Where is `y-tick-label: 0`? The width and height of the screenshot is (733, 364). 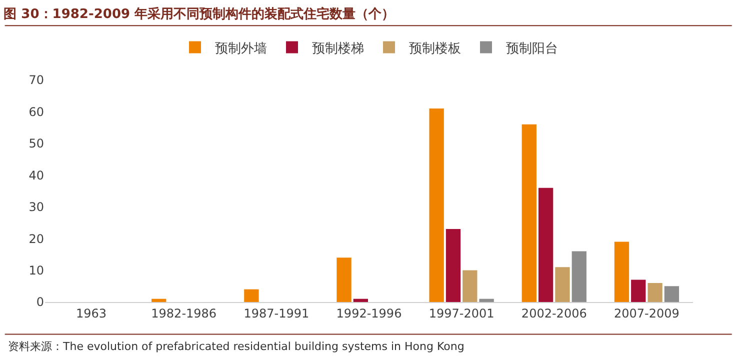 y-tick-label: 0 is located at coordinates (40, 302).